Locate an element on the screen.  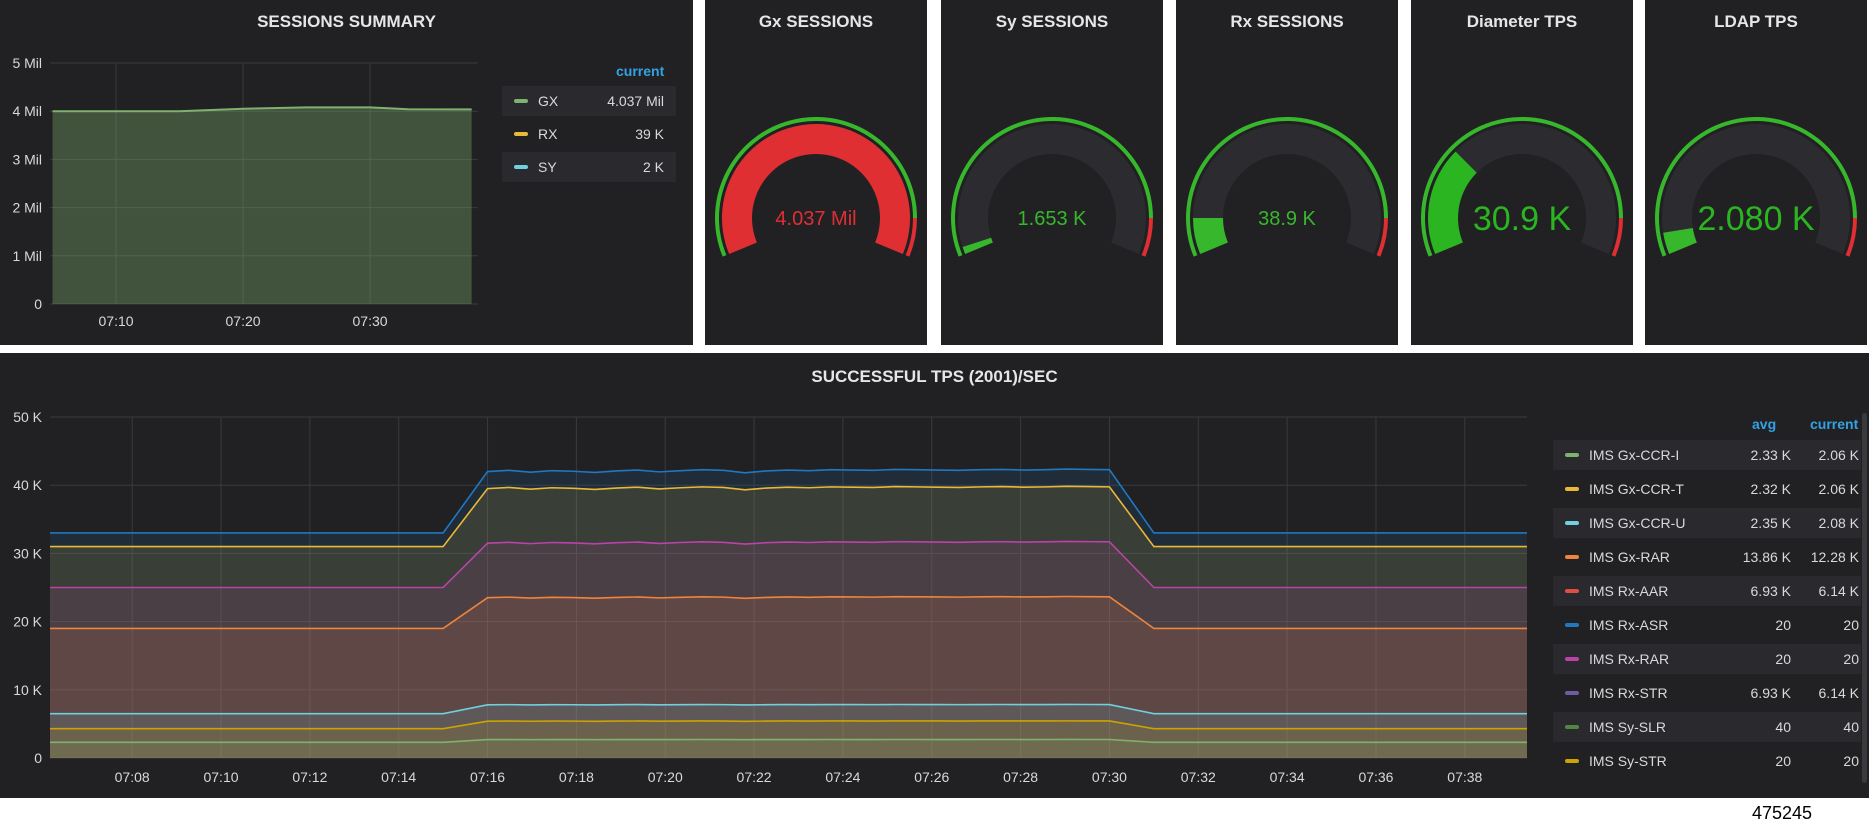
tps-legend-item: IMS Gx-RAR 13.86 K 12.28 K is located at coordinates (1707, 557).